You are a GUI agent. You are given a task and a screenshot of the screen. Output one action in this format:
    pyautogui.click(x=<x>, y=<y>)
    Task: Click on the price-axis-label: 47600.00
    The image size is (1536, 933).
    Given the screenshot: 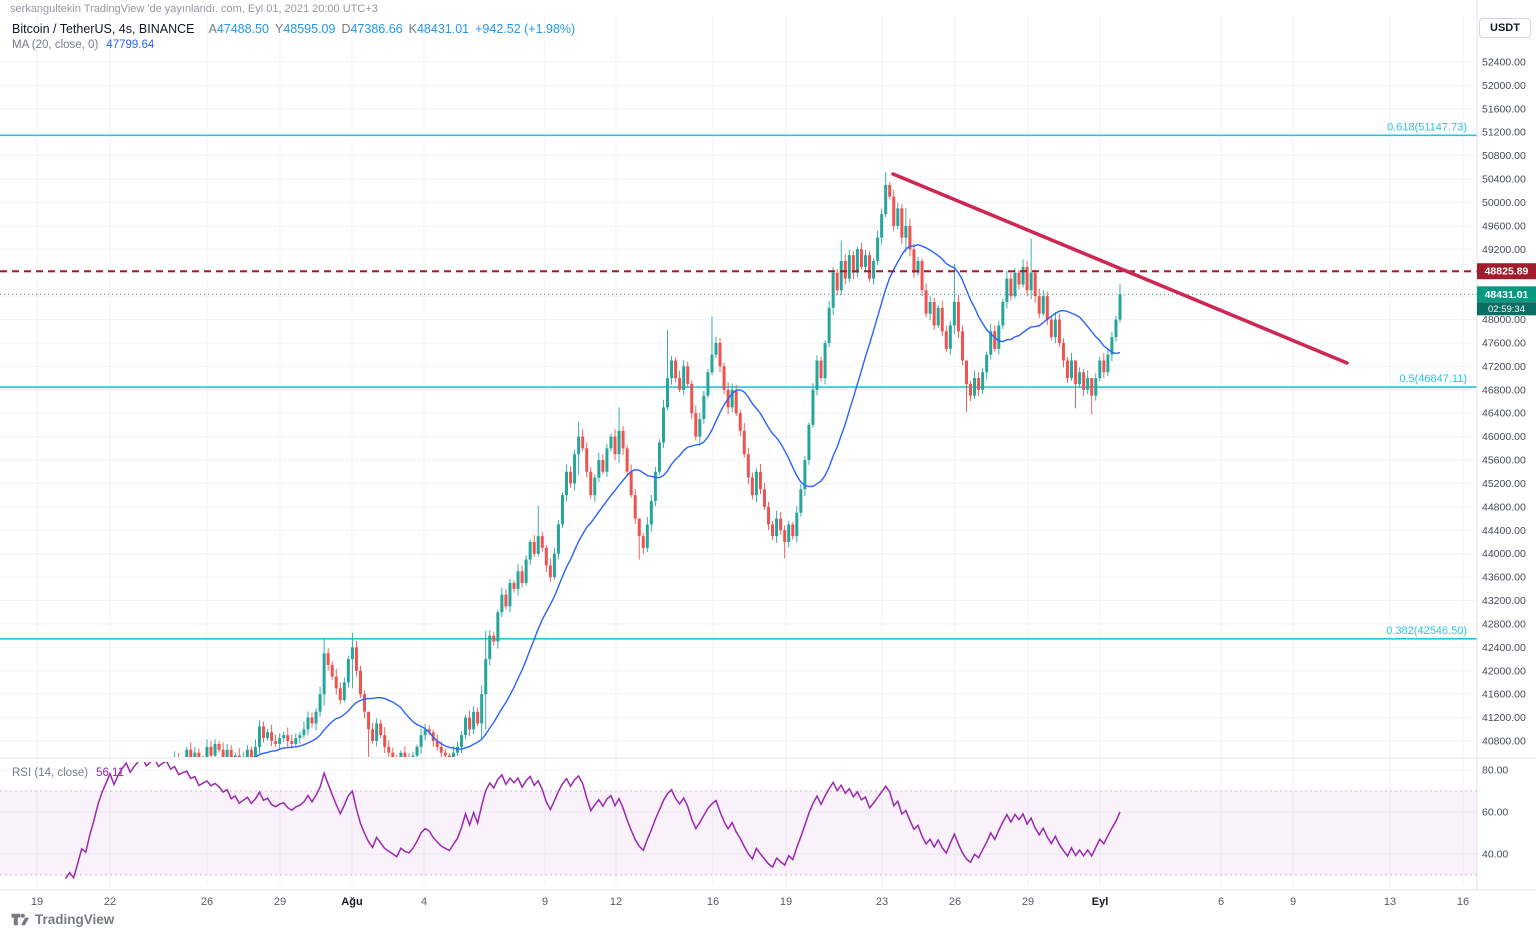 What is the action you would take?
    pyautogui.click(x=1504, y=343)
    